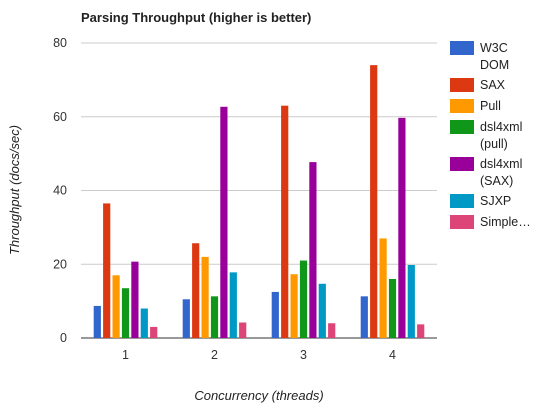 The image size is (540, 415). I want to click on legend-label: Pull, so click(490, 106).